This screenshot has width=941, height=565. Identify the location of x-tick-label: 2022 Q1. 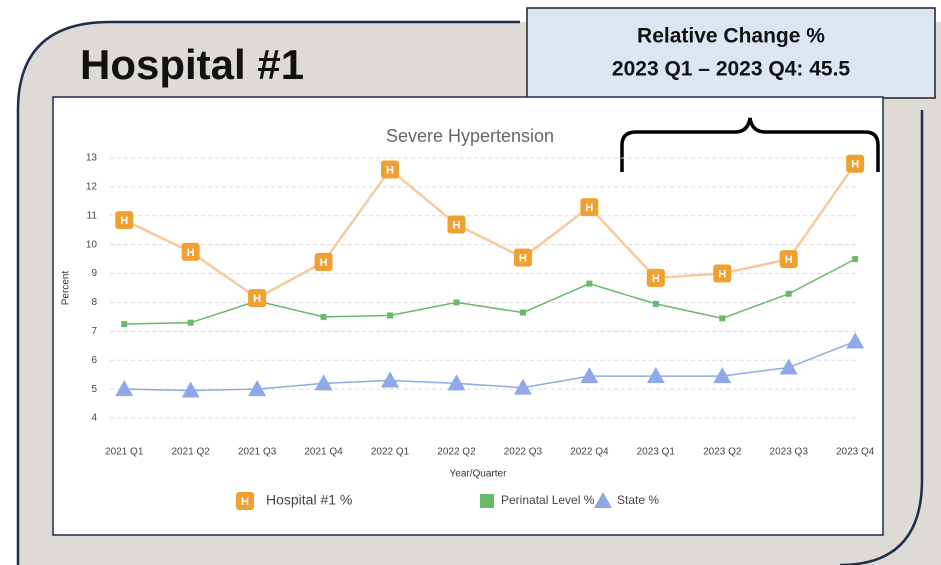
(390, 452).